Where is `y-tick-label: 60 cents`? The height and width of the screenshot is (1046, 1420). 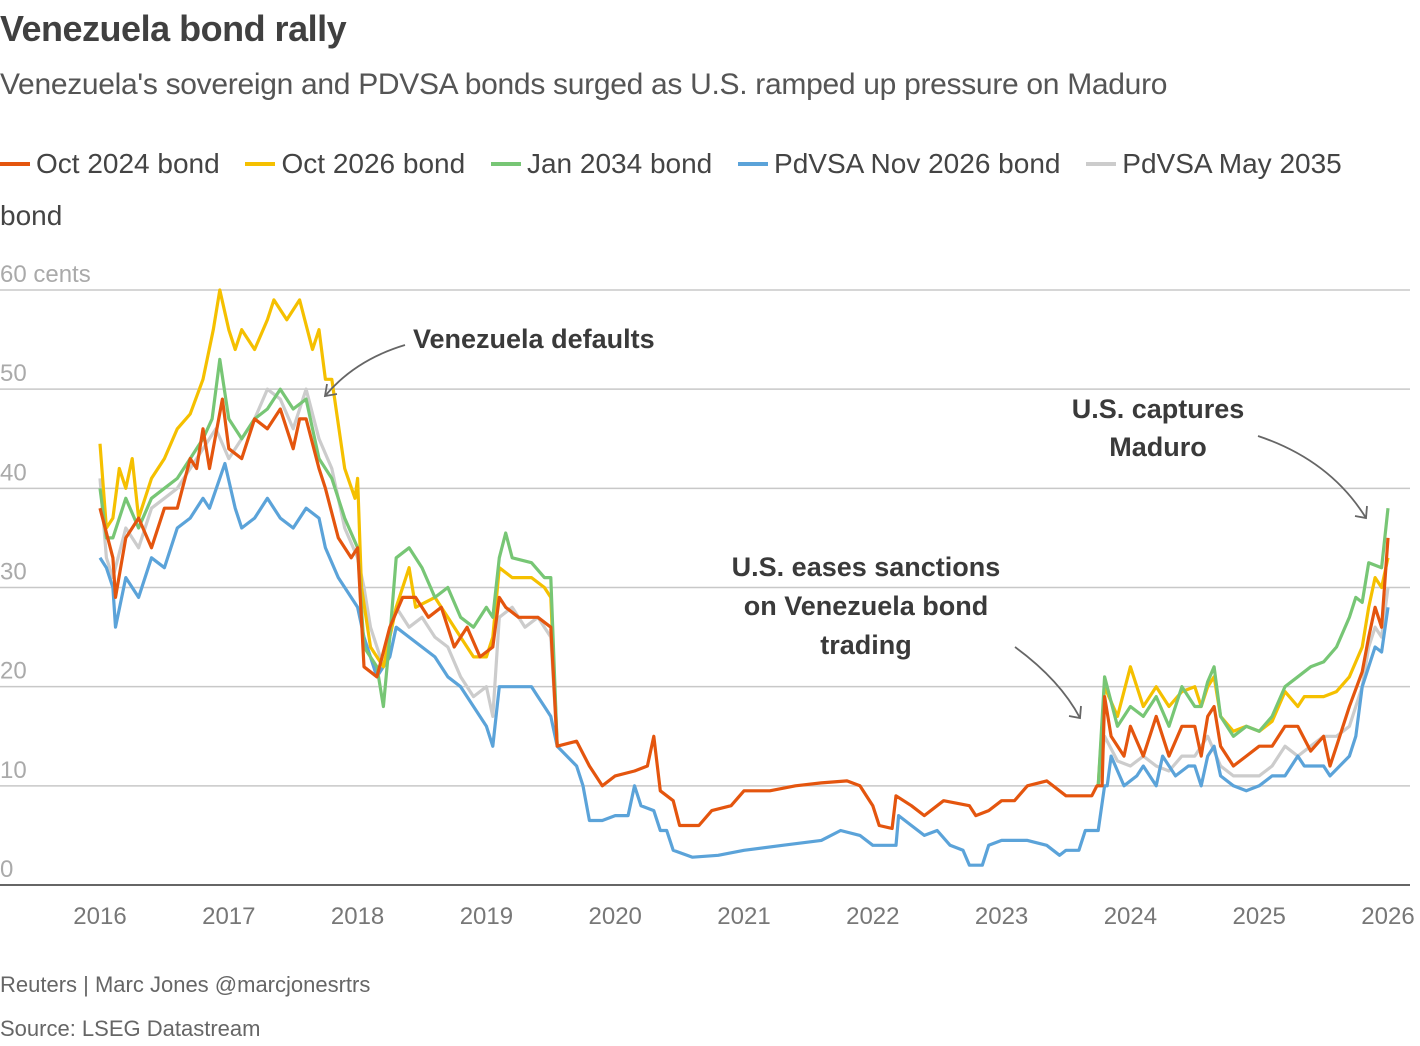
y-tick-label: 60 cents is located at coordinates (45, 274).